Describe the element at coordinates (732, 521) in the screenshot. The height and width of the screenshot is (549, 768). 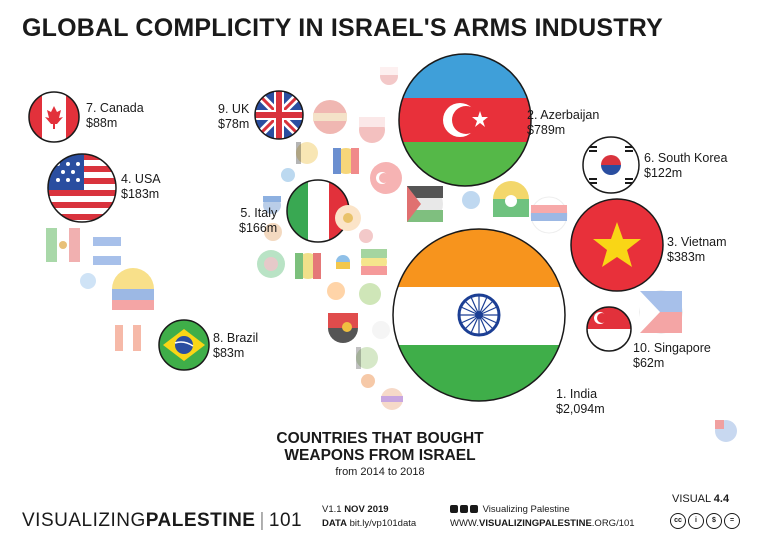
I see `nd-icon: =` at that location.